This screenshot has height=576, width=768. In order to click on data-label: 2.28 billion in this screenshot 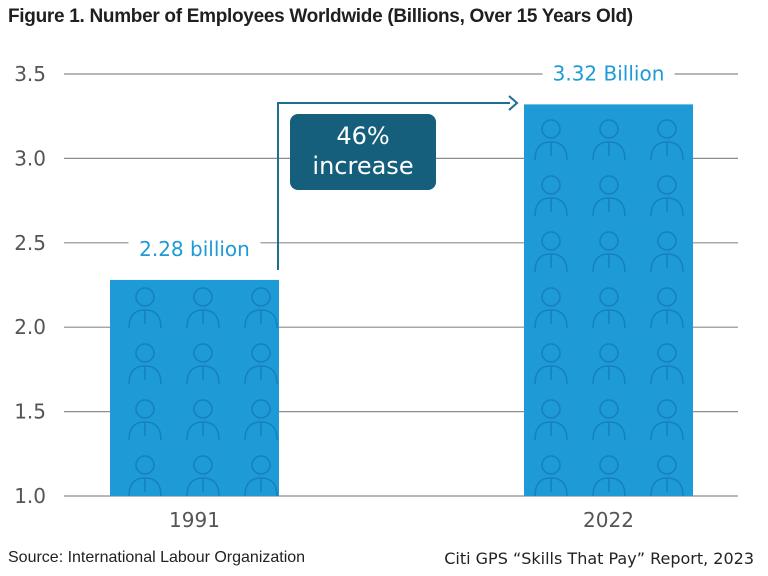, I will do `click(194, 249)`.